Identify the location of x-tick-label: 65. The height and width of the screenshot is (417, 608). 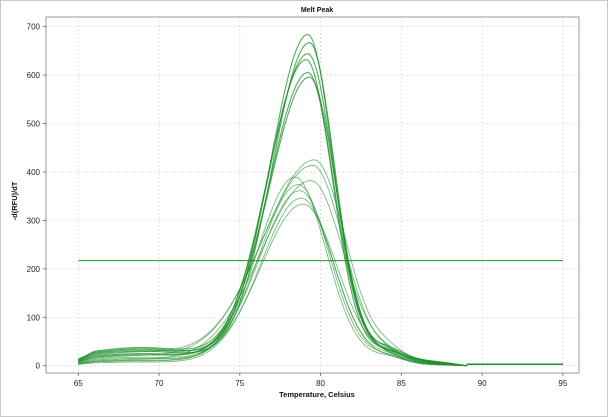
(78, 383).